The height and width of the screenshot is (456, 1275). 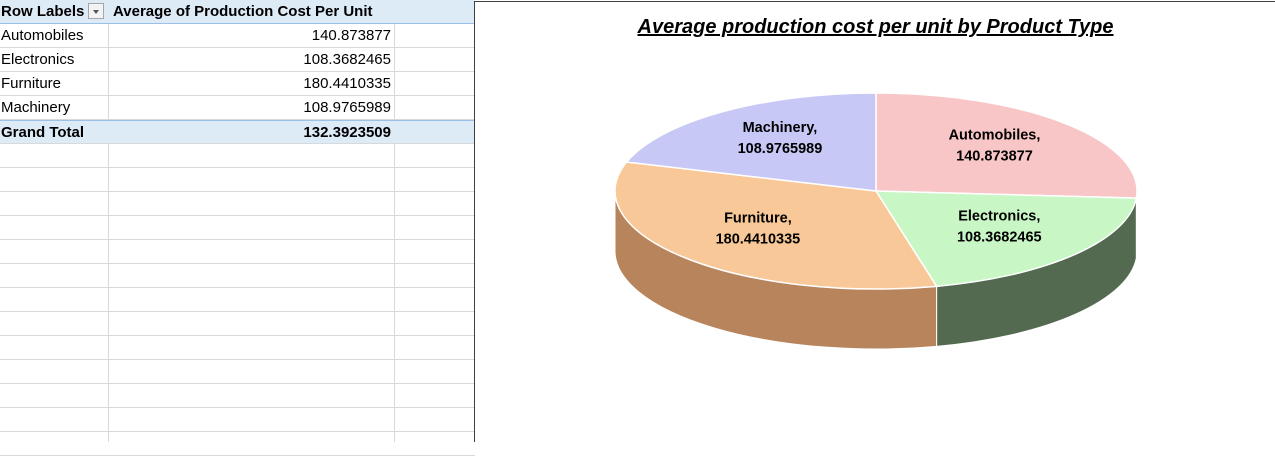 What do you see at coordinates (237, 108) in the screenshot?
I see `pivot-row: Machinery 108.9765989` at bounding box center [237, 108].